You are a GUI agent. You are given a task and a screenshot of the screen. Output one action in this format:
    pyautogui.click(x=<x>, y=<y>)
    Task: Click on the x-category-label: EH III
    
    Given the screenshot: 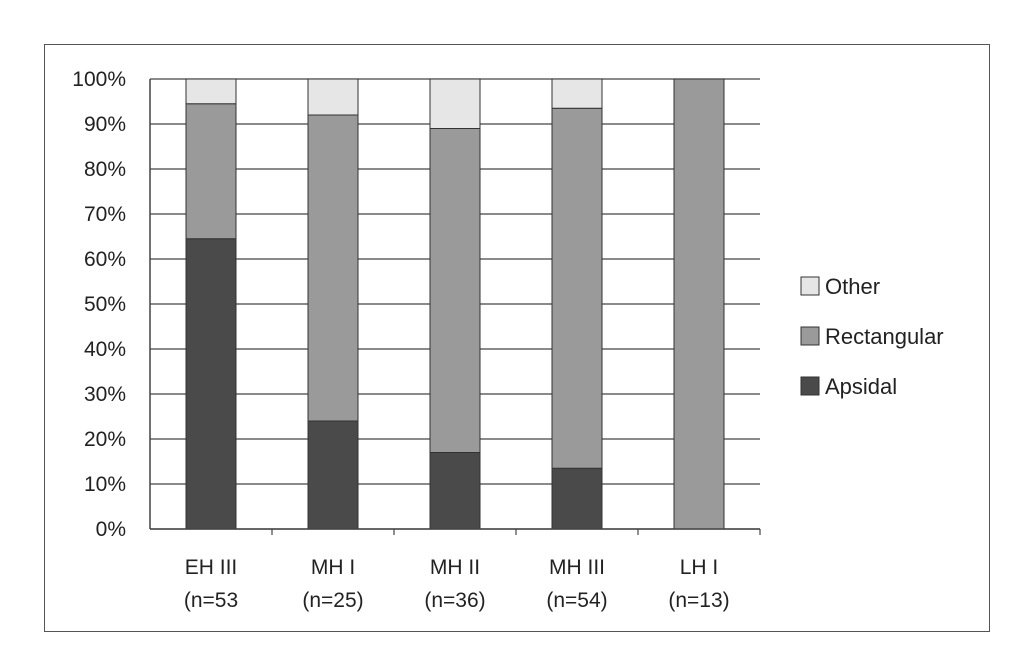 What is the action you would take?
    pyautogui.click(x=211, y=567)
    